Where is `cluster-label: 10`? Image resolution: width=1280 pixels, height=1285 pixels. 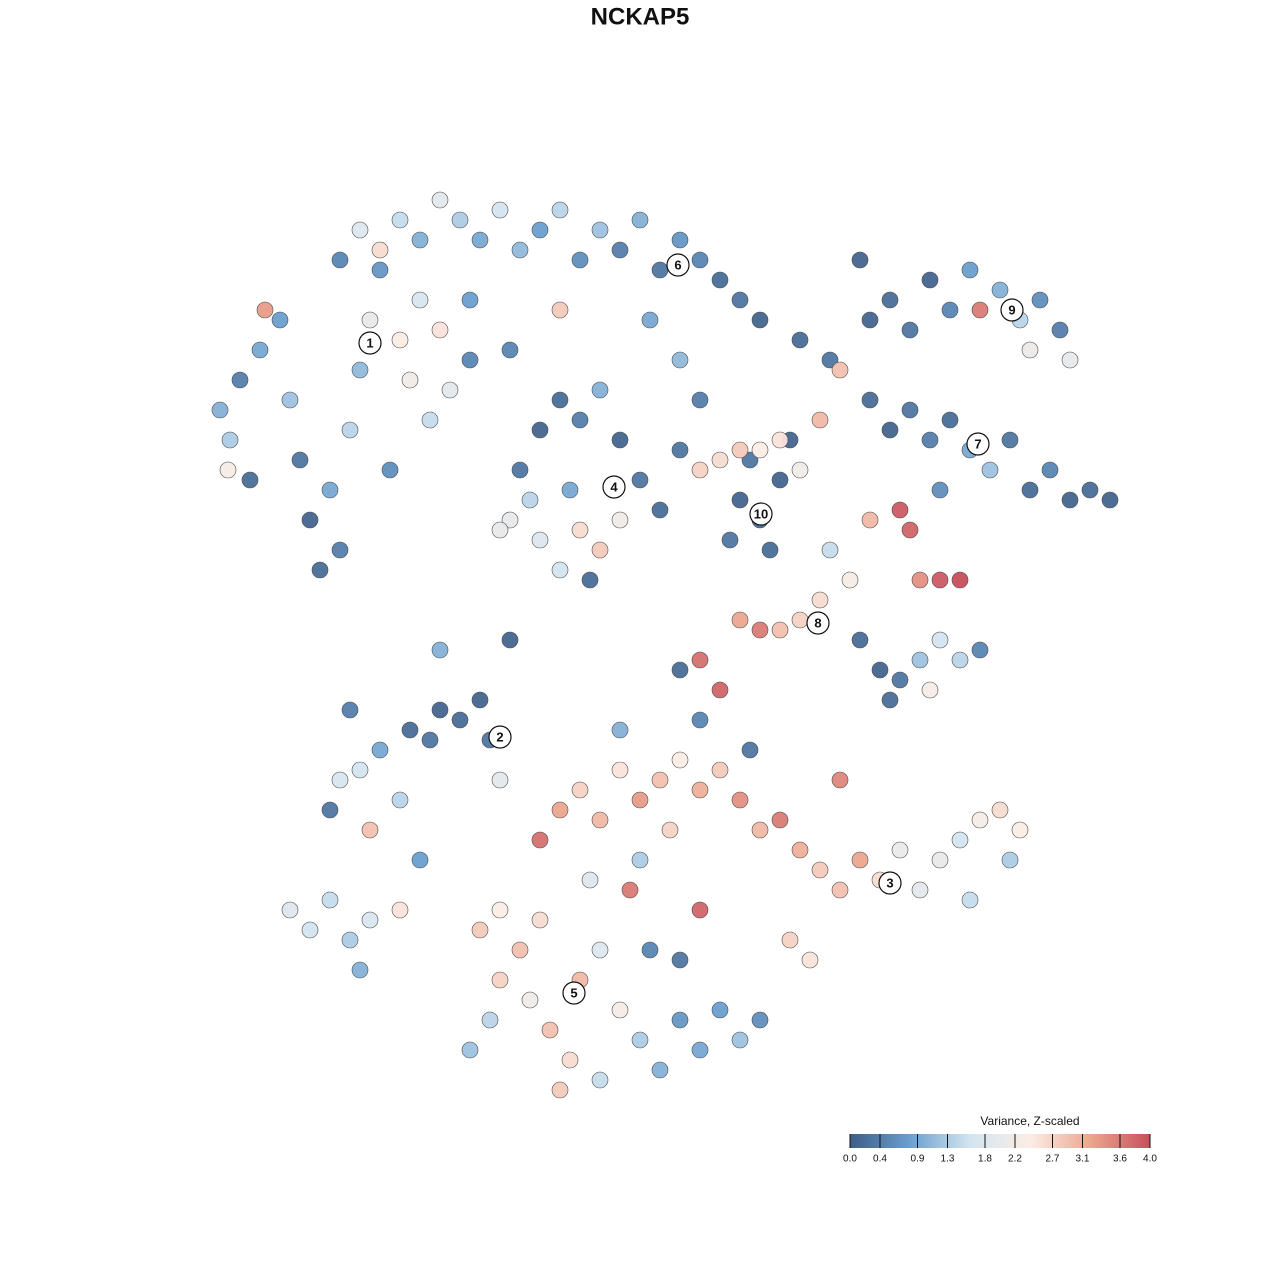
cluster-label: 10 is located at coordinates (761, 513).